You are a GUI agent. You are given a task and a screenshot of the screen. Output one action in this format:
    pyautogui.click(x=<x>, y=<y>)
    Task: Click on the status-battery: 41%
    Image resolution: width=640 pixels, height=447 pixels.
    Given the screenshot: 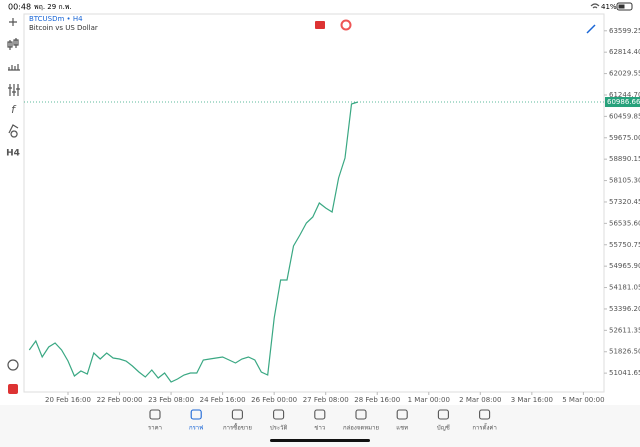 What is the action you would take?
    pyautogui.click(x=609, y=7)
    